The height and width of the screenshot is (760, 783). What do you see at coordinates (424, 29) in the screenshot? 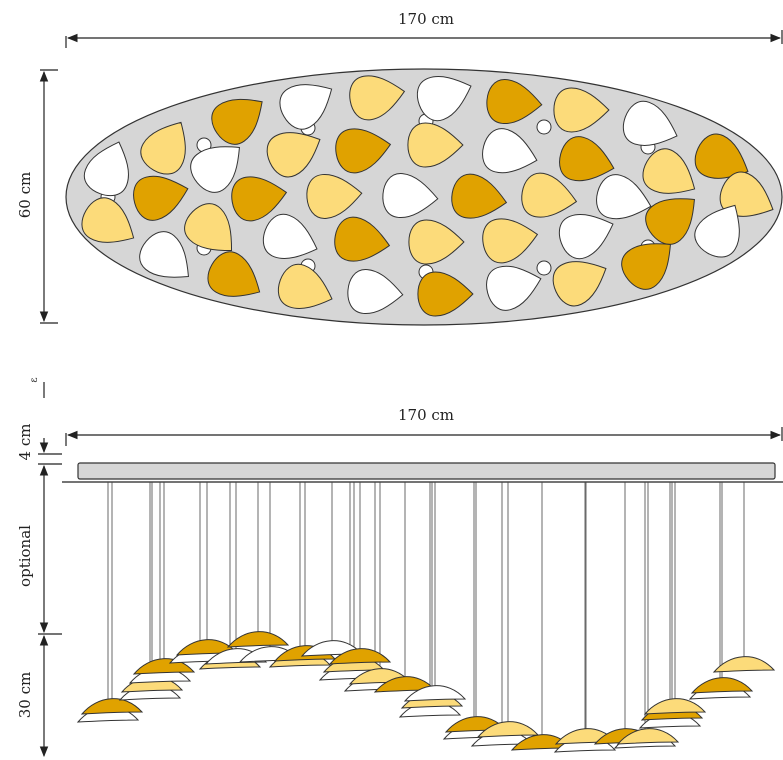
I see `top-width-dimension: 170 cm` at bounding box center [424, 29].